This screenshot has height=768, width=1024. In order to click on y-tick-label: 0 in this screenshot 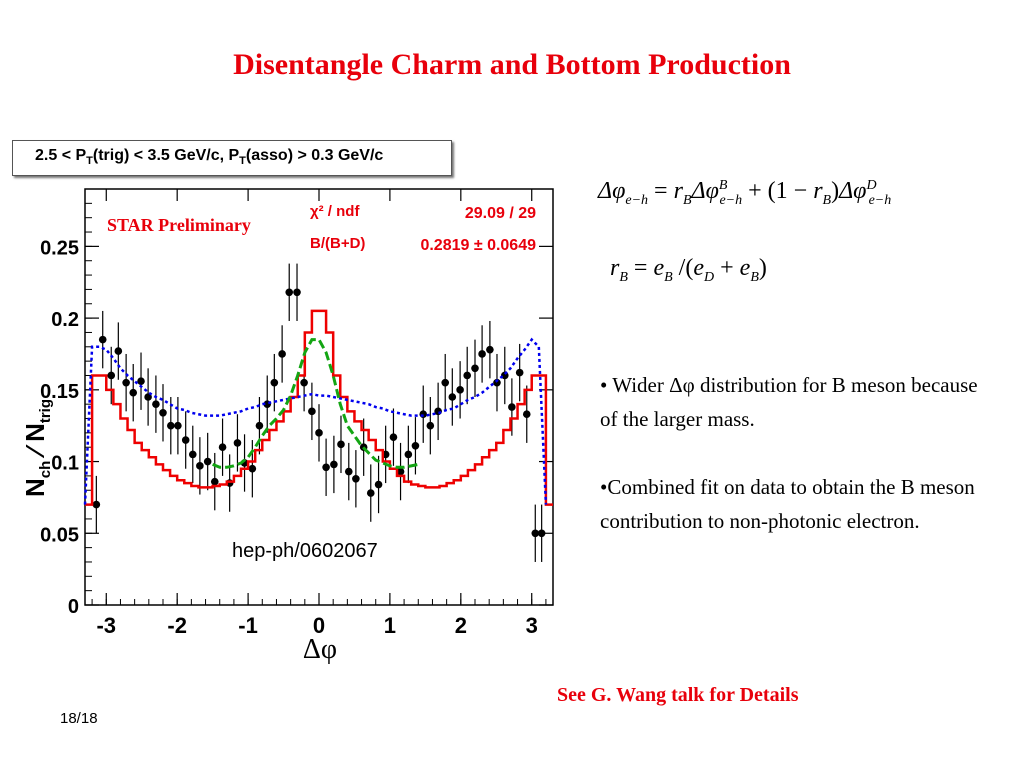, I will do `click(73, 607)`.